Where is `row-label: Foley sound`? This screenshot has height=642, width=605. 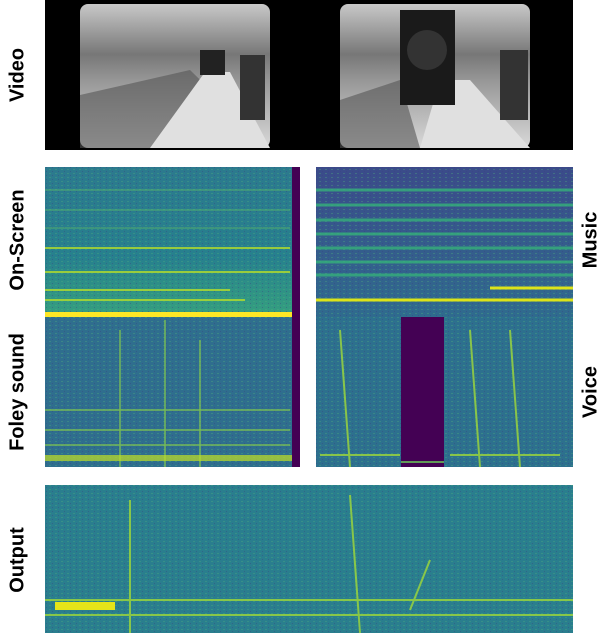 row-label: Foley sound is located at coordinates (17, 392).